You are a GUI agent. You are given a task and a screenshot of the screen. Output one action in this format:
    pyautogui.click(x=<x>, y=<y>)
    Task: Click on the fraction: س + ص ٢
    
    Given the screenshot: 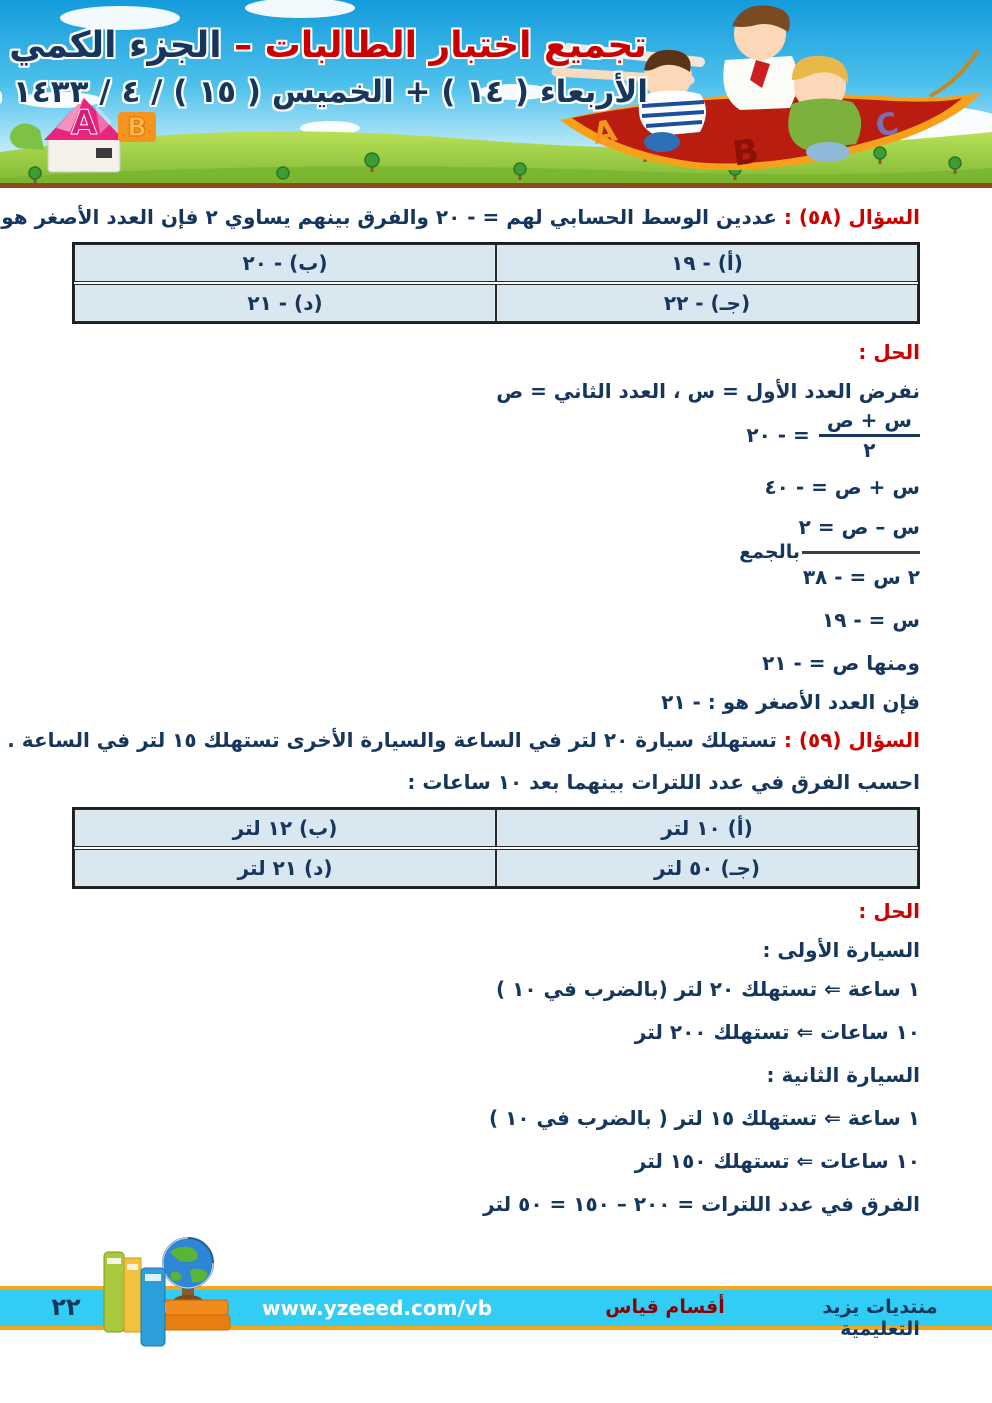 What is the action you would take?
    pyautogui.click(x=869, y=435)
    